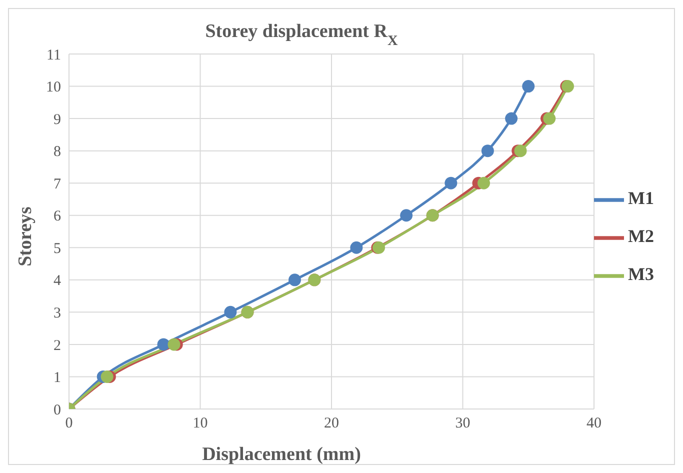  What do you see at coordinates (58, 216) in the screenshot?
I see `y-tick-label: 6` at bounding box center [58, 216].